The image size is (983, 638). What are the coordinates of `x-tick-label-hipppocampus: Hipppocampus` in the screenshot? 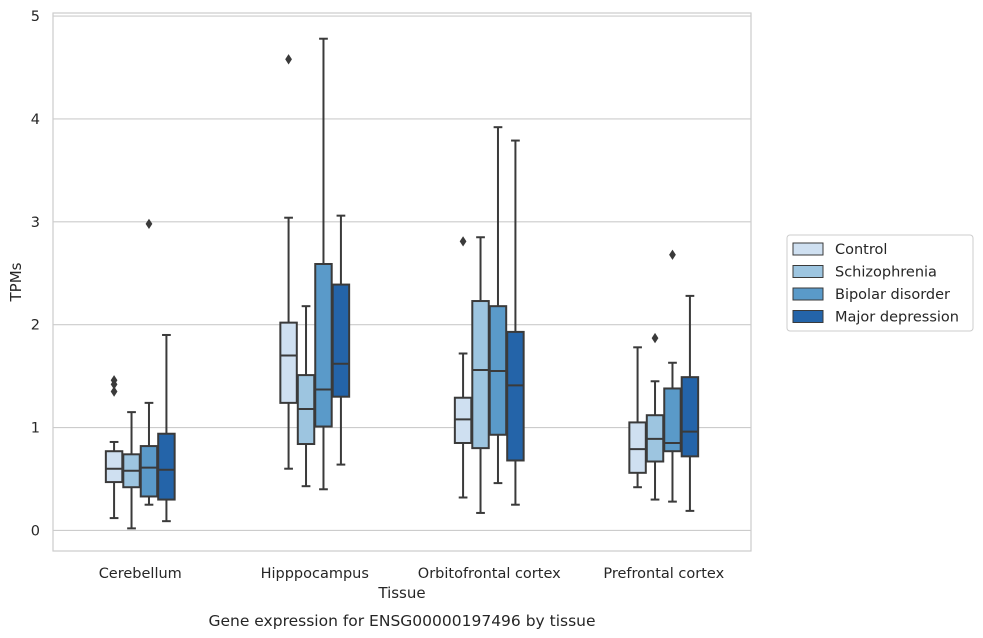 It's located at (315, 574).